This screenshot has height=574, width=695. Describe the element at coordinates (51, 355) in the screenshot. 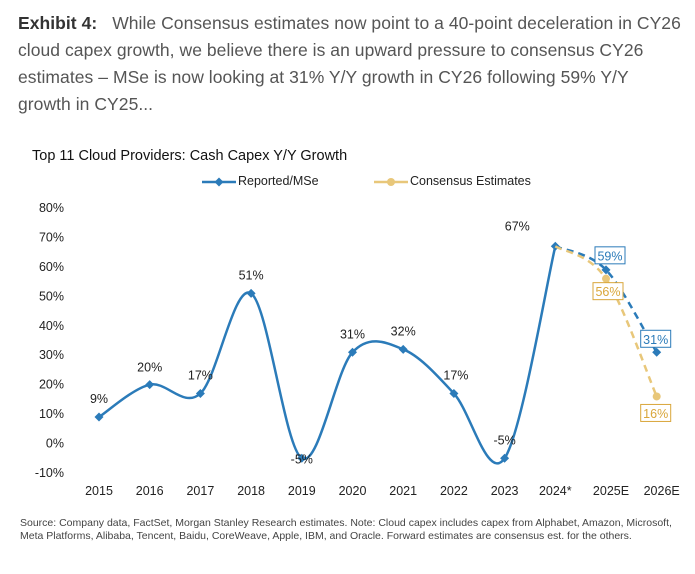

I see `y-tick-label: 30%` at that location.